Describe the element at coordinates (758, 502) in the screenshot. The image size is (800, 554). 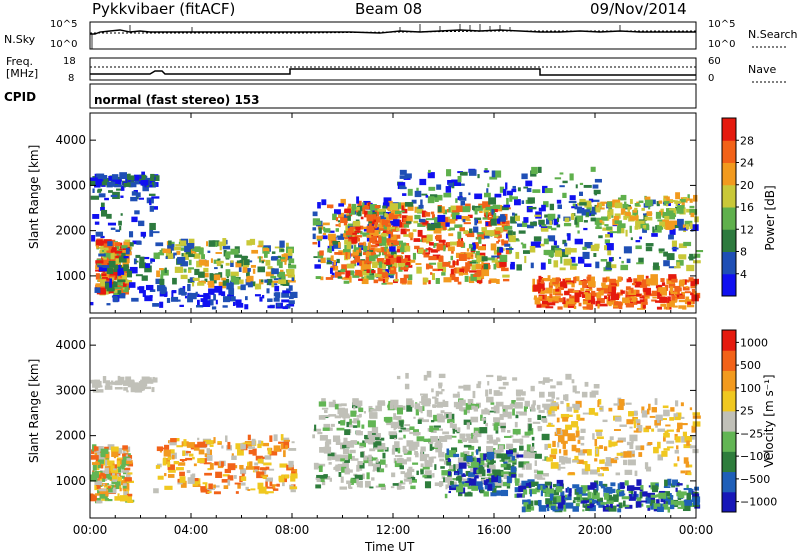
I see `velocity-colorbar-tick-label: −1000` at that location.